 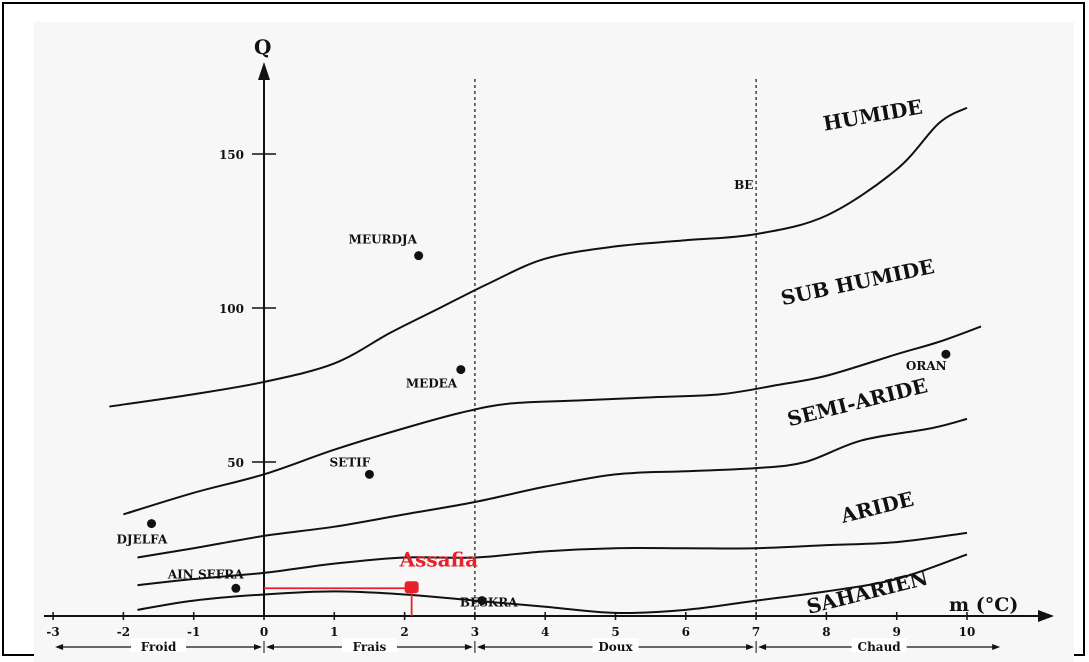 I want to click on station-label: SETIF, so click(x=349, y=462).